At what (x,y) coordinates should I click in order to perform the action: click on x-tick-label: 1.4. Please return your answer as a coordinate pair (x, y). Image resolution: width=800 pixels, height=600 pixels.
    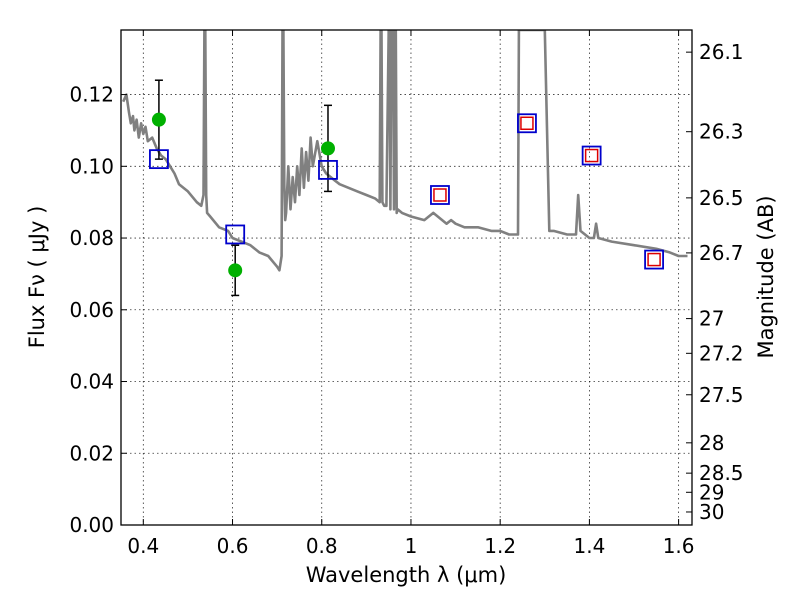
    Looking at the image, I should click on (589, 546).